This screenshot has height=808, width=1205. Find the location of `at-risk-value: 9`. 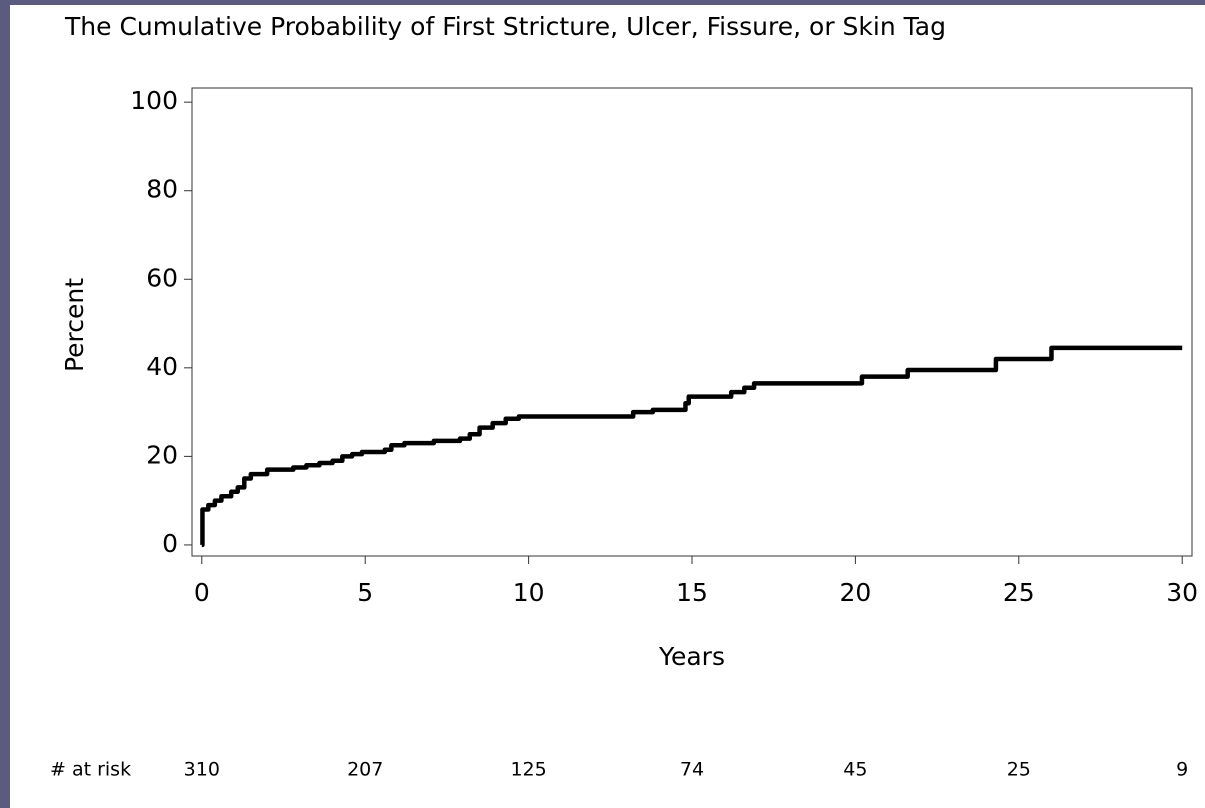

at-risk-value: 9 is located at coordinates (1182, 770).